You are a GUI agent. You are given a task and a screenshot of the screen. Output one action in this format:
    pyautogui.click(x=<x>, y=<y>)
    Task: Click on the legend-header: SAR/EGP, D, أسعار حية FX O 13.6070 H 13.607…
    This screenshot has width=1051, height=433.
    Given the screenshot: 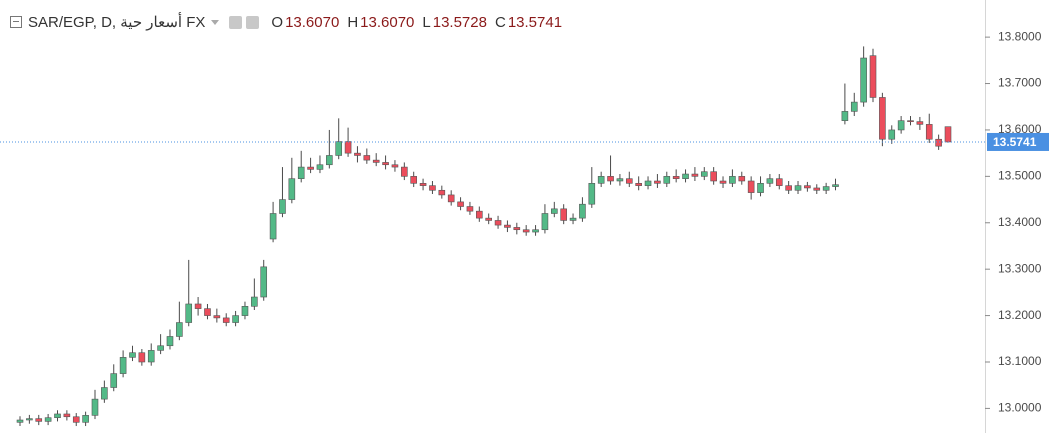 What is the action you would take?
    pyautogui.click(x=286, y=22)
    